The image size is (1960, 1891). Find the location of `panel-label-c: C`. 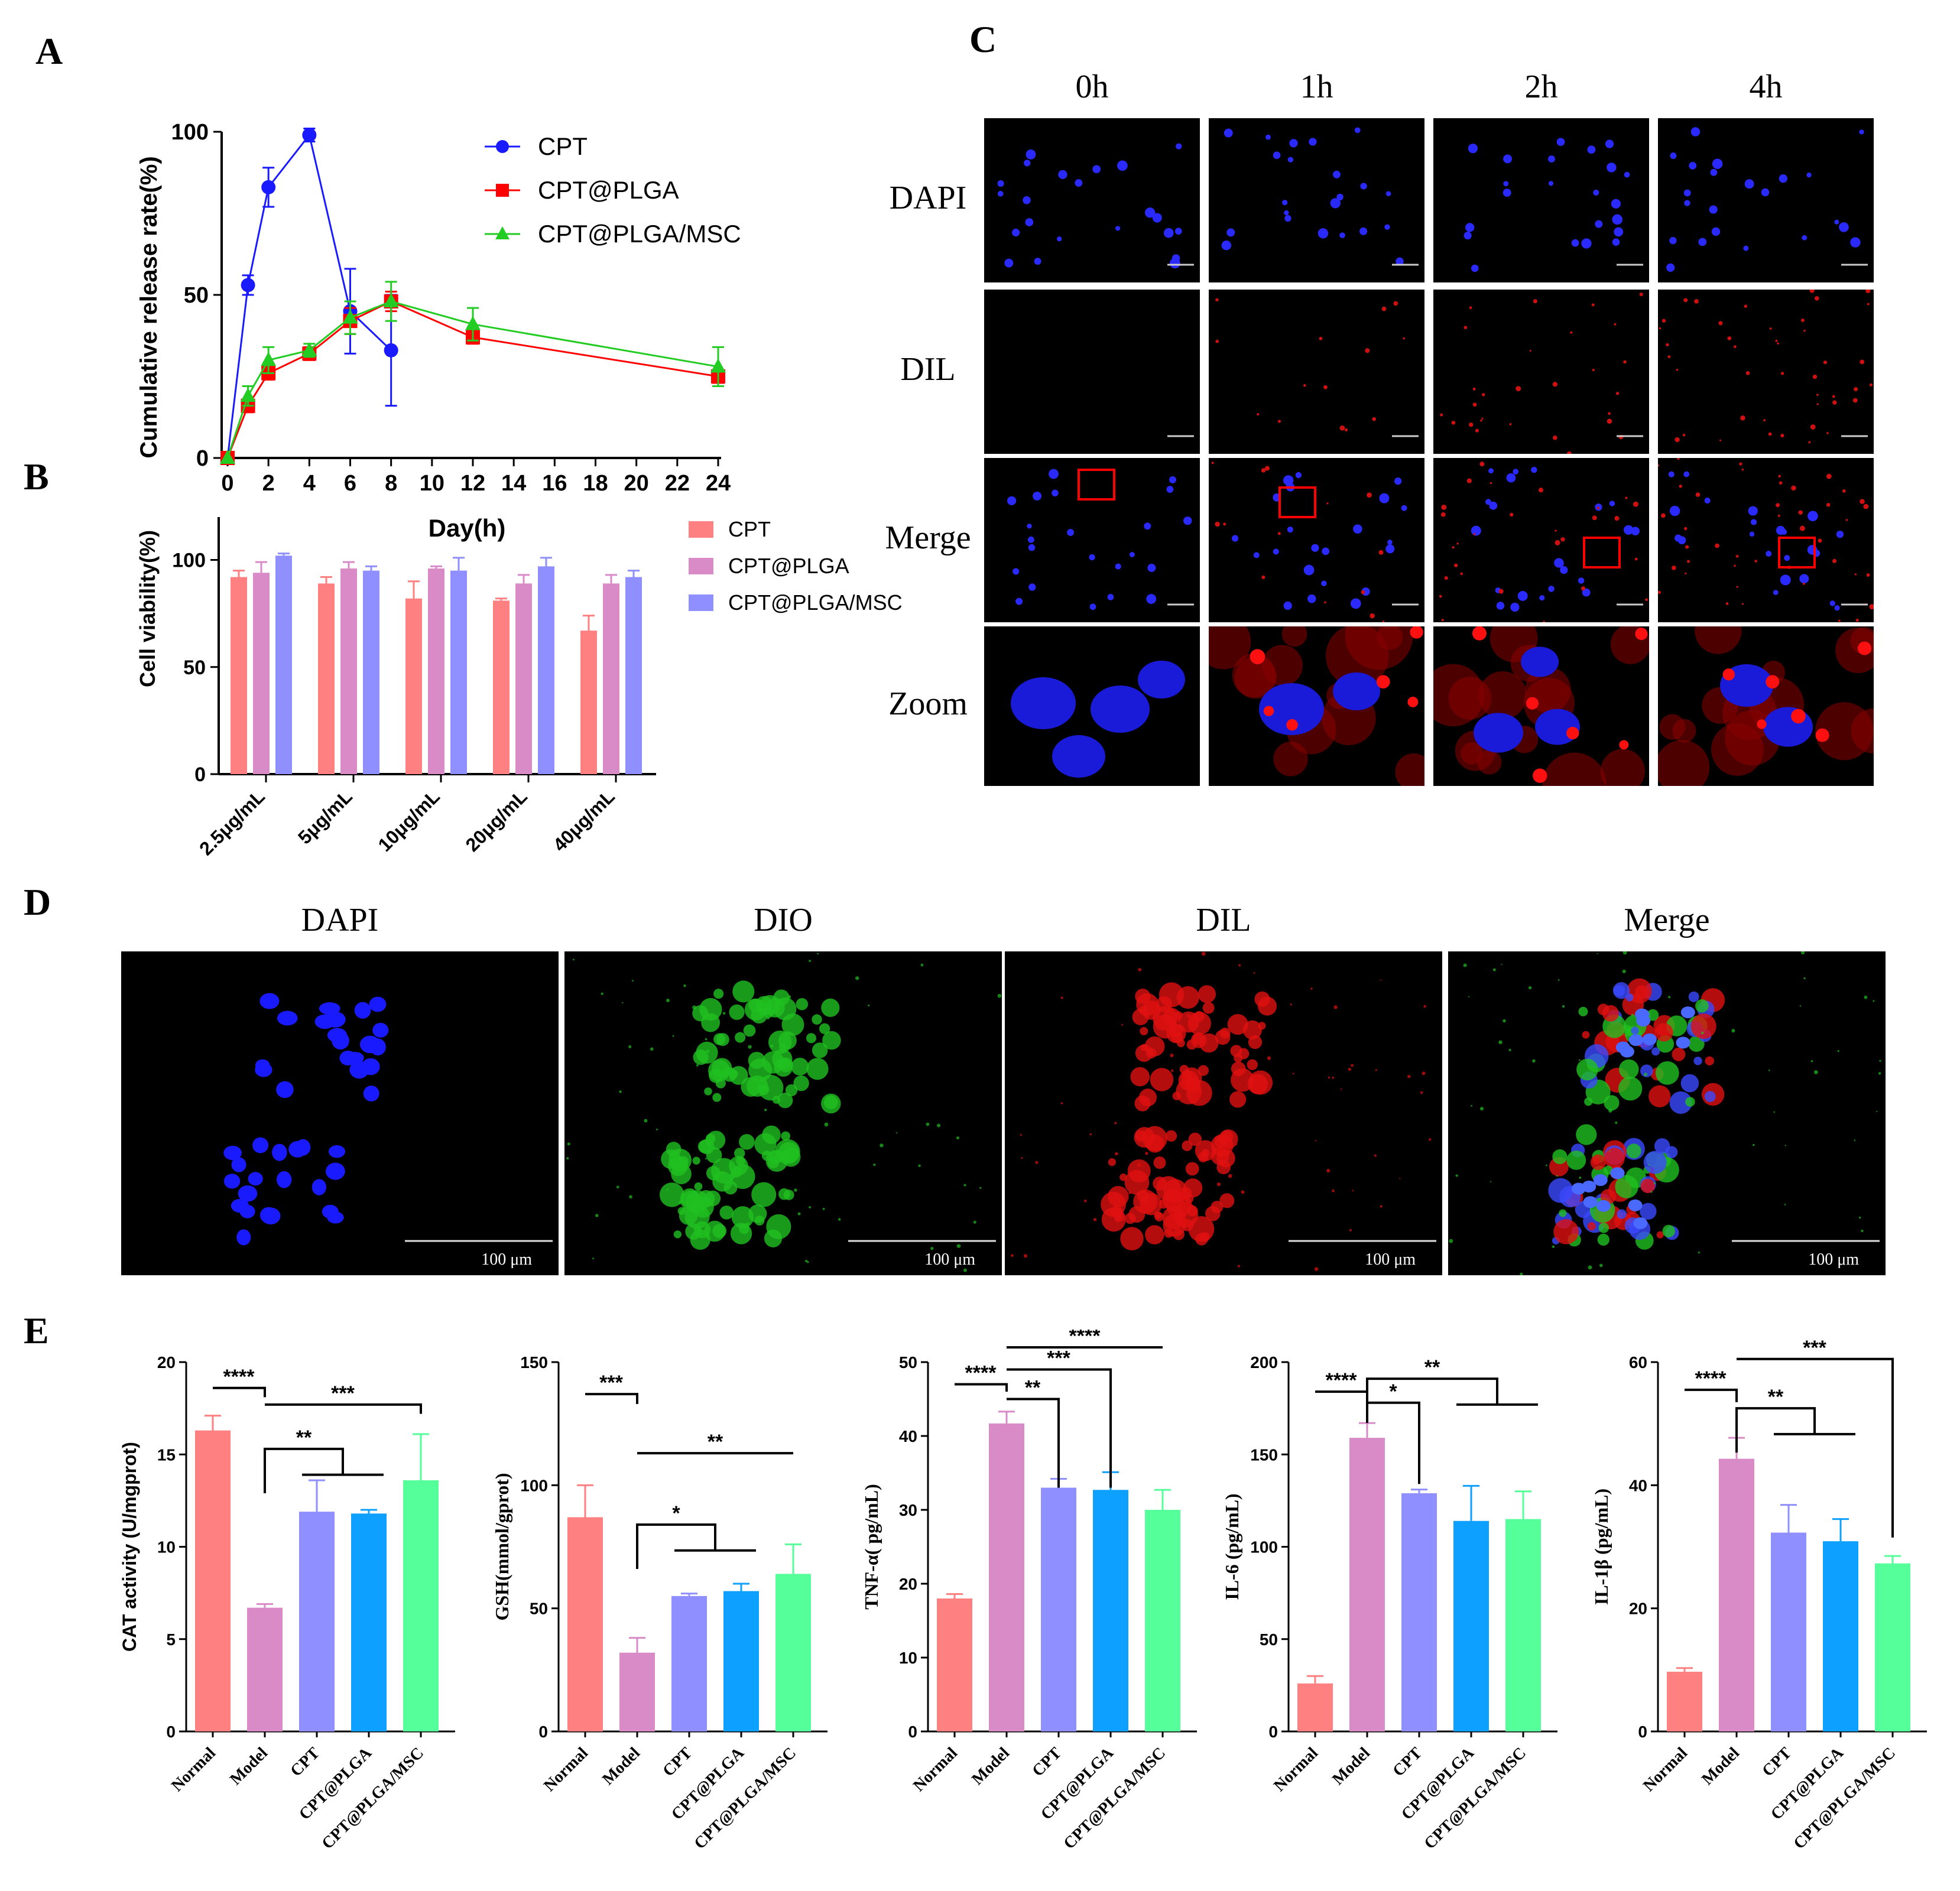

panel-label-c: C is located at coordinates (983, 39).